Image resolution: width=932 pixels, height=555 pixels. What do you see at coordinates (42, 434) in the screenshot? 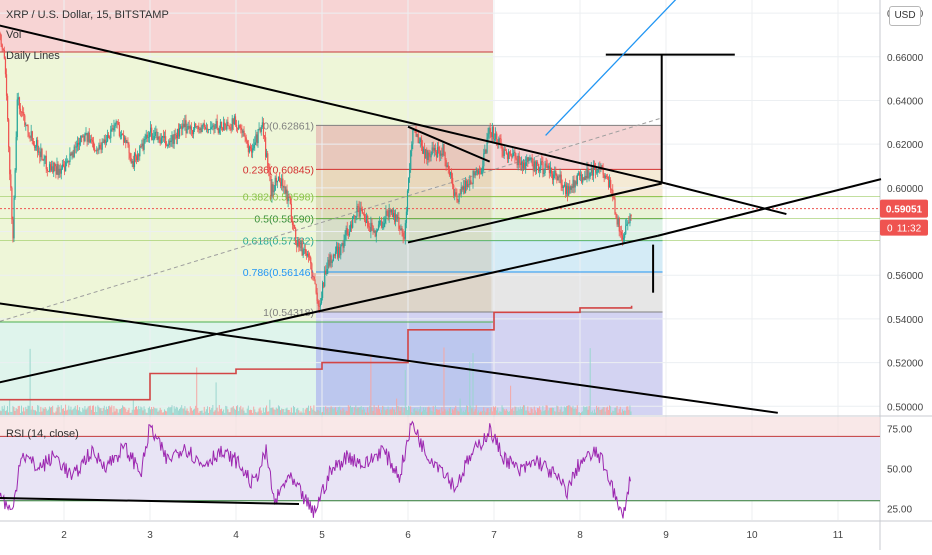
I see `rsi-legend: RSI (14, close)` at bounding box center [42, 434].